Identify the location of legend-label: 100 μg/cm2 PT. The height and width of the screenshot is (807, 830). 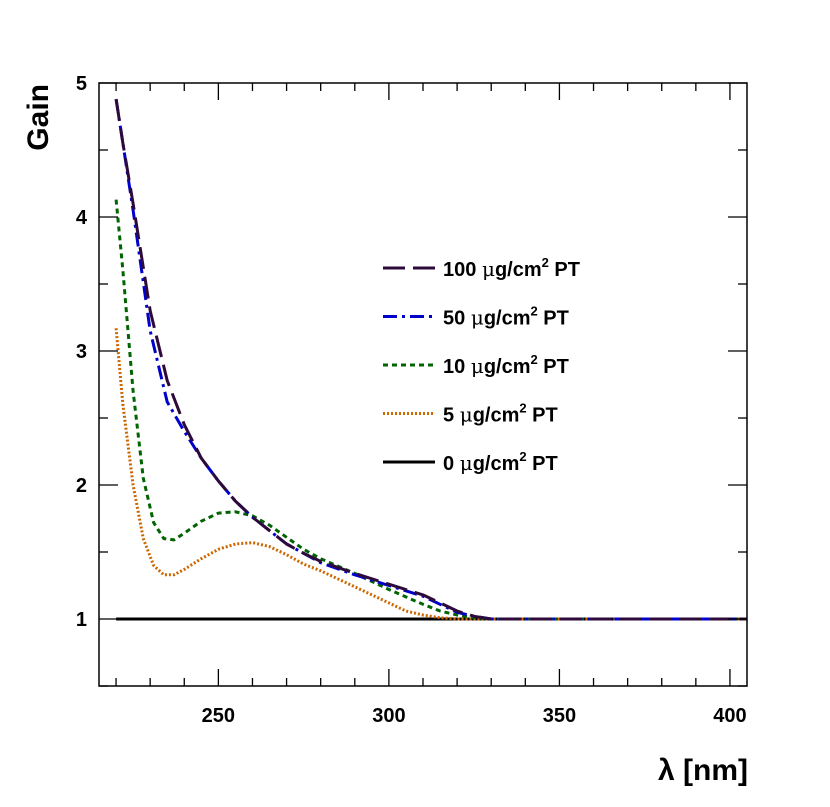
(511, 268).